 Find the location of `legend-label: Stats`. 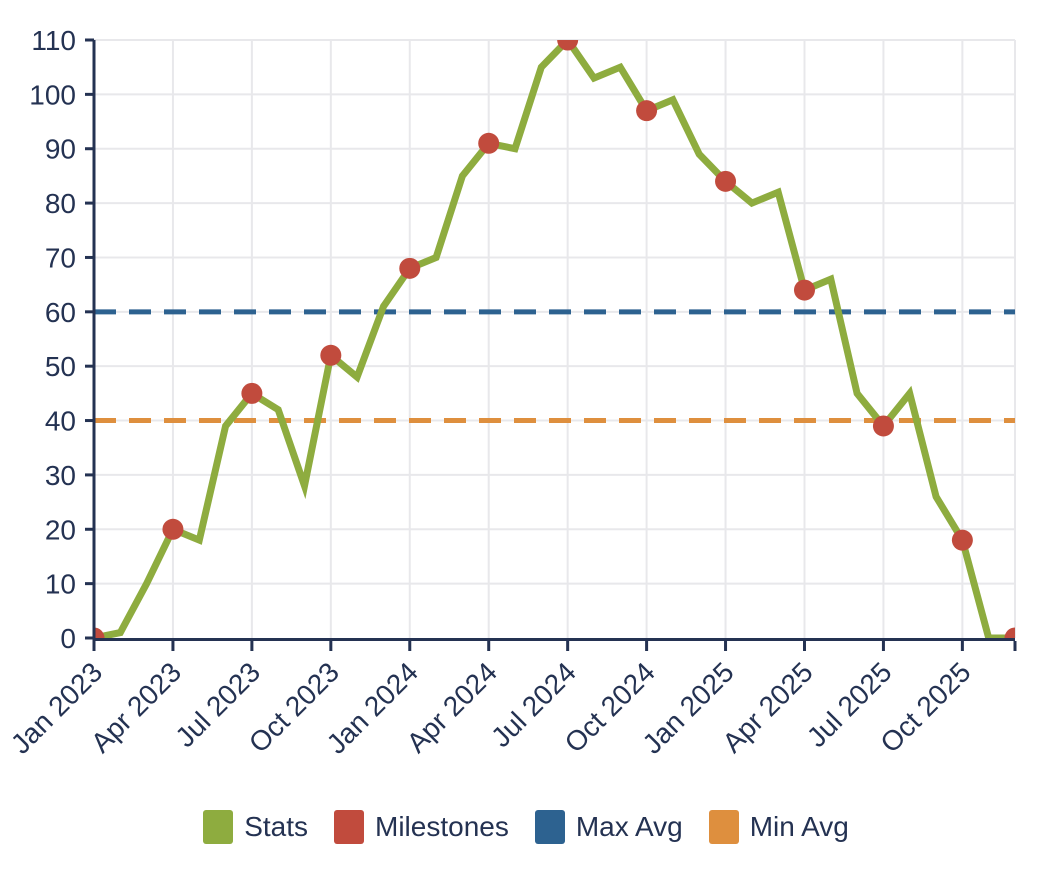

legend-label: Stats is located at coordinates (276, 826).